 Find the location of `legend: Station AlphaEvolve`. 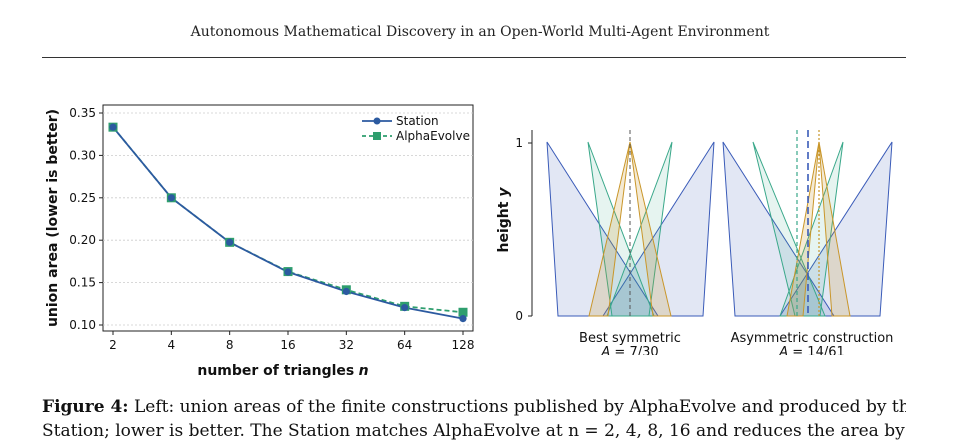

legend: Station AlphaEvolve is located at coordinates (416, 128).